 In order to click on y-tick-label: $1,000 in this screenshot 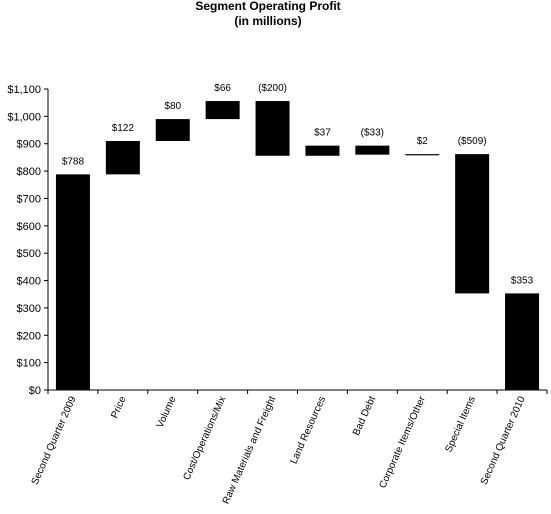, I will do `click(24, 117)`.